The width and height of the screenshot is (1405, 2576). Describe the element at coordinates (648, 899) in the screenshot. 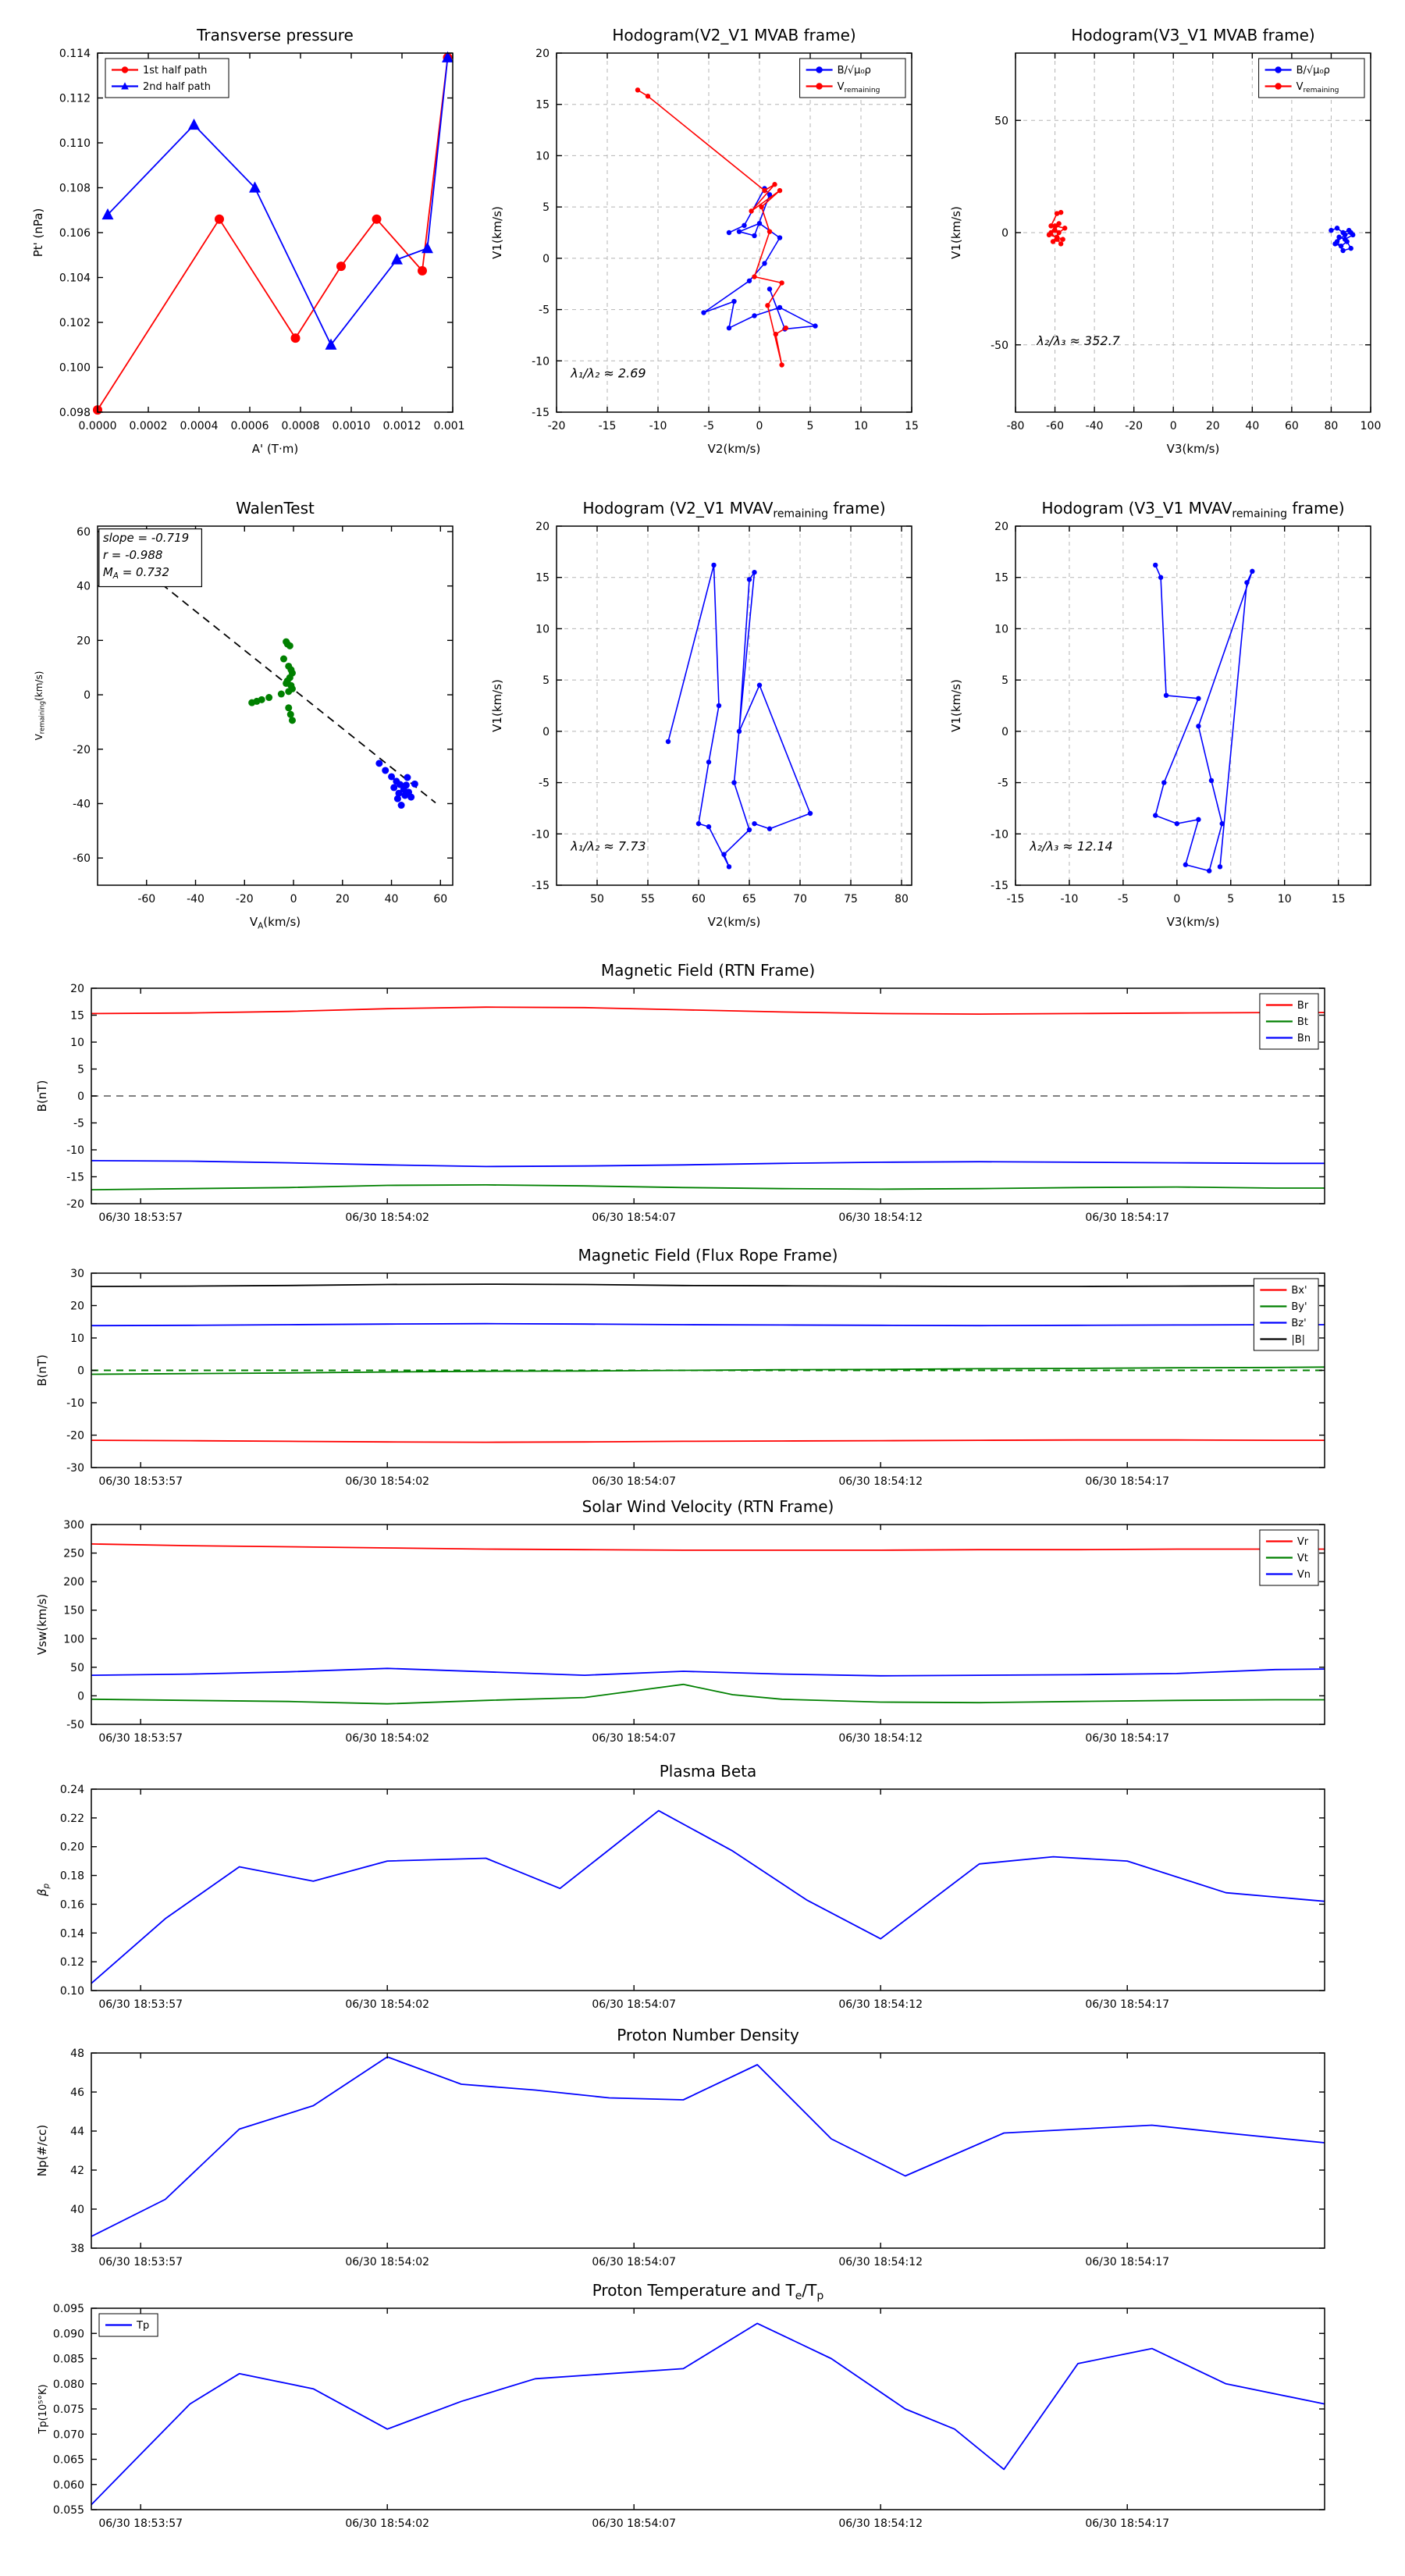

I see `x-tick-label: 55` at that location.